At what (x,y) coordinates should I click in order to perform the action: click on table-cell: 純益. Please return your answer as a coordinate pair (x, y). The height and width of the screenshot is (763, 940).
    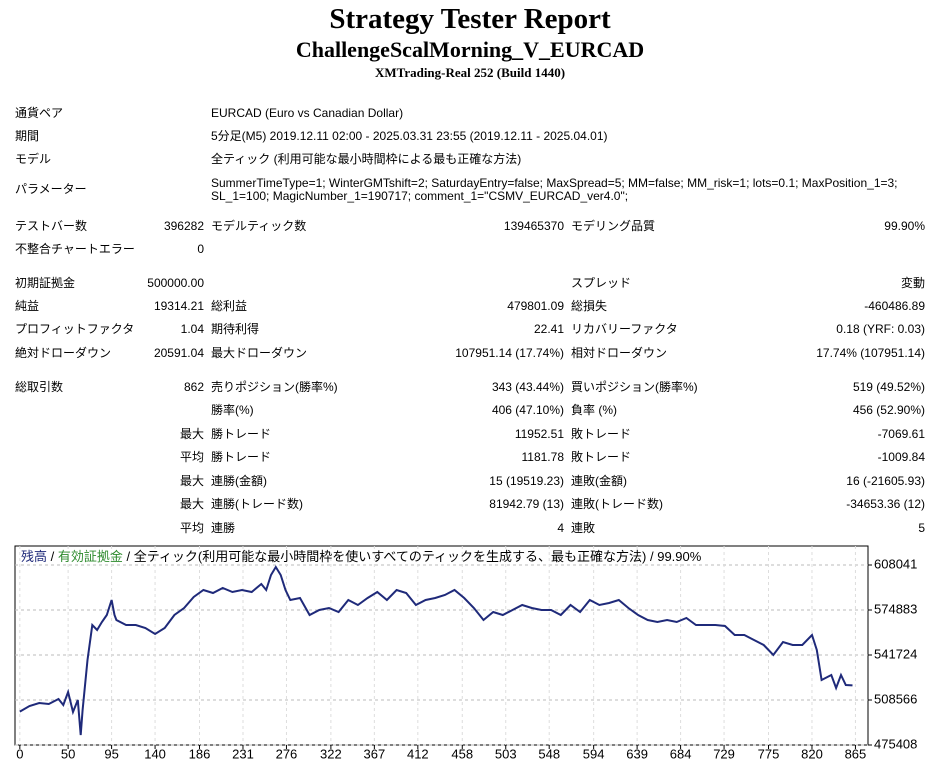
    Looking at the image, I should click on (27, 306).